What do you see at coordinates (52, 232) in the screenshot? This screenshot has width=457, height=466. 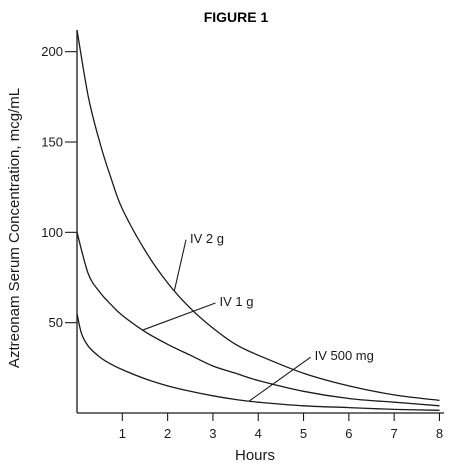 I see `y-tick-label: 100` at bounding box center [52, 232].